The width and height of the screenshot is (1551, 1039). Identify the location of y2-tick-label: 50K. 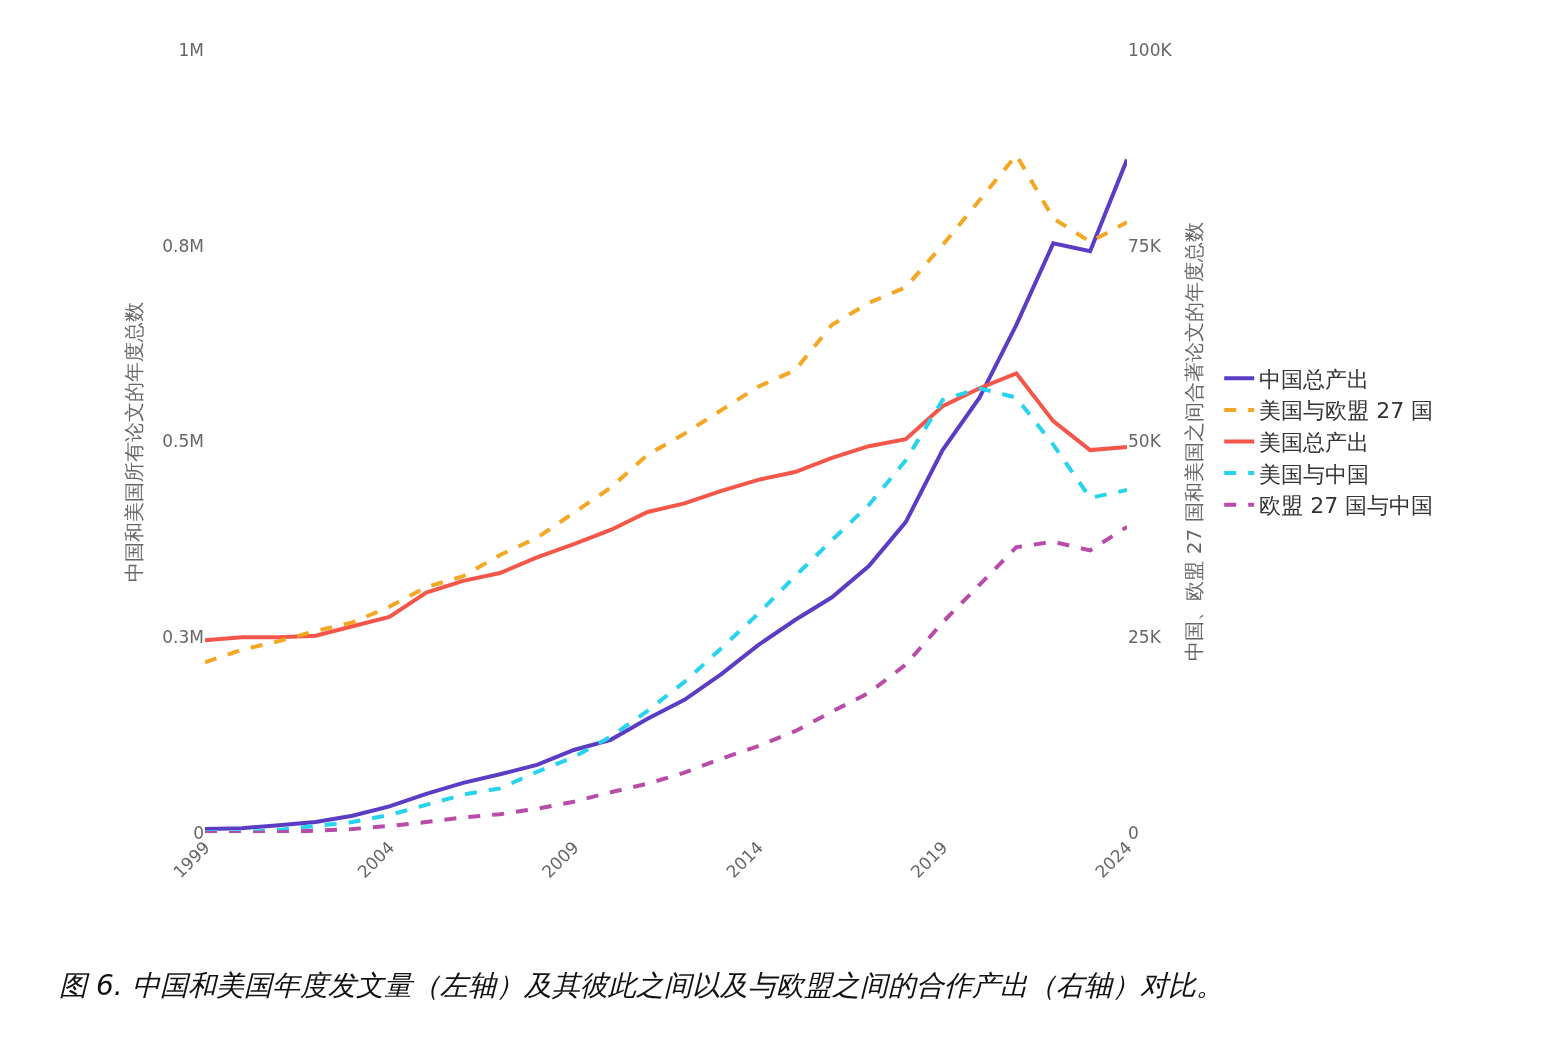
(1145, 441).